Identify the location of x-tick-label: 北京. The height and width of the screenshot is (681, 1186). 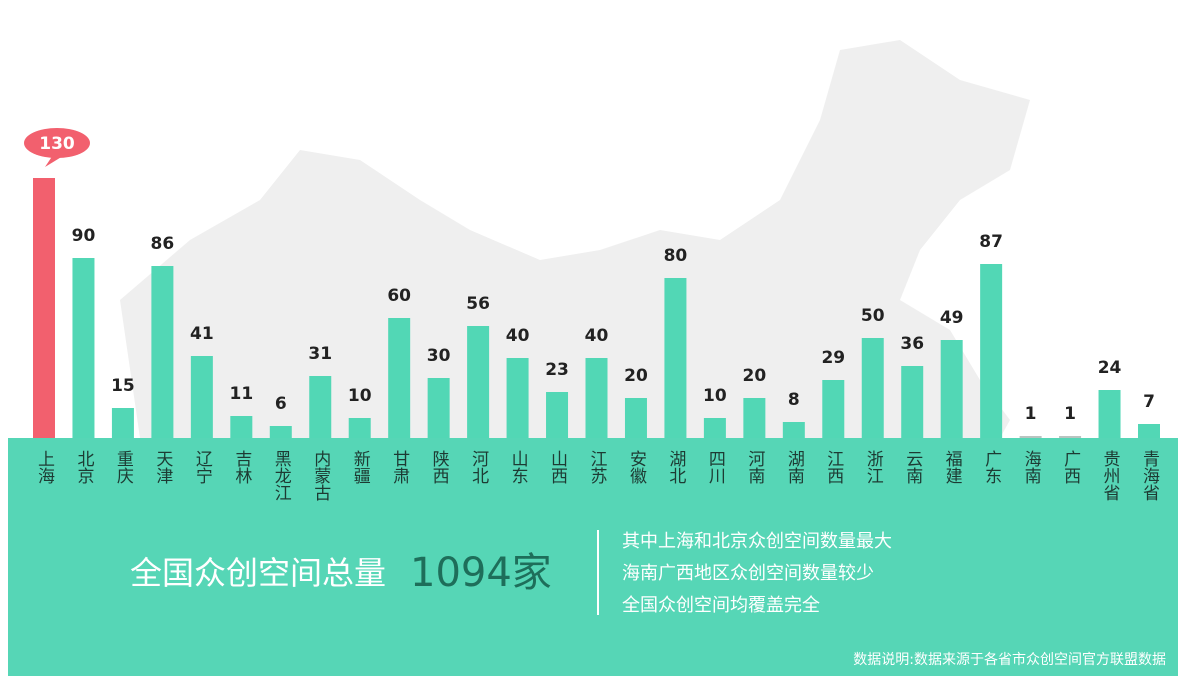
(83, 467).